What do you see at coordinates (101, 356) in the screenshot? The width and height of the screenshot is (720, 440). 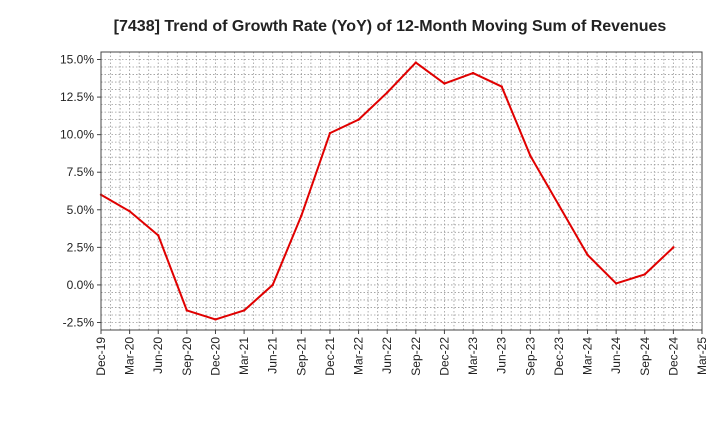 I see `x-tick-label: Dec-19` at bounding box center [101, 356].